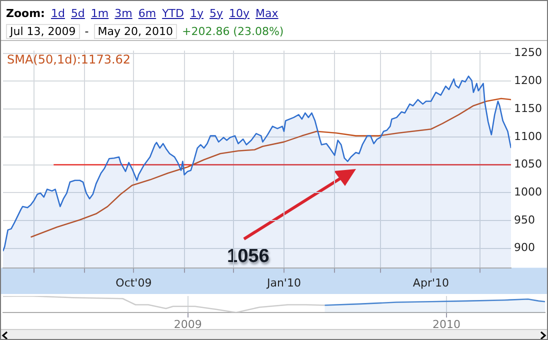 The width and height of the screenshot is (548, 340). Describe the element at coordinates (217, 13) in the screenshot. I see `text: 5y` at that location.